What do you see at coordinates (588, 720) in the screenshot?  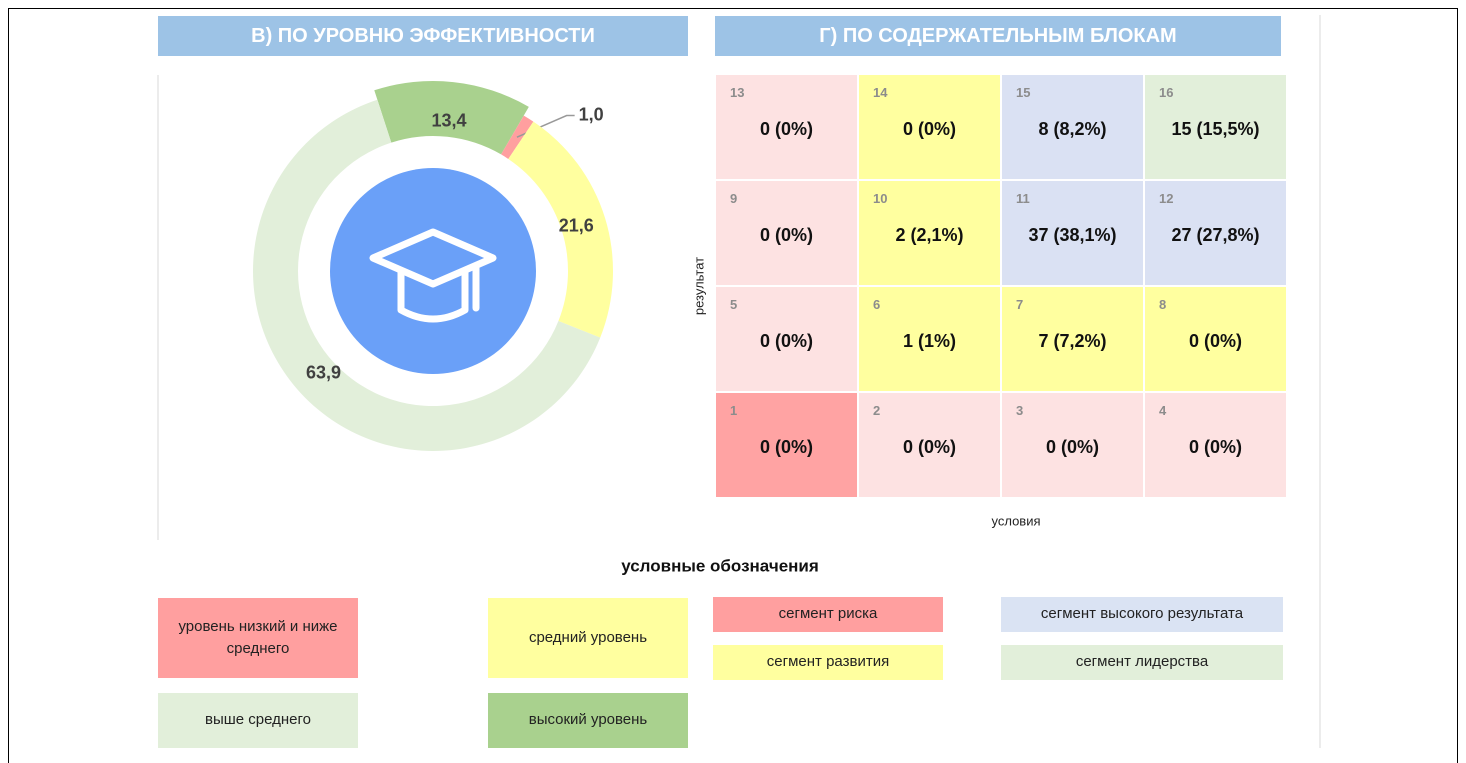 I see `legend-item: высокий уровень` at bounding box center [588, 720].